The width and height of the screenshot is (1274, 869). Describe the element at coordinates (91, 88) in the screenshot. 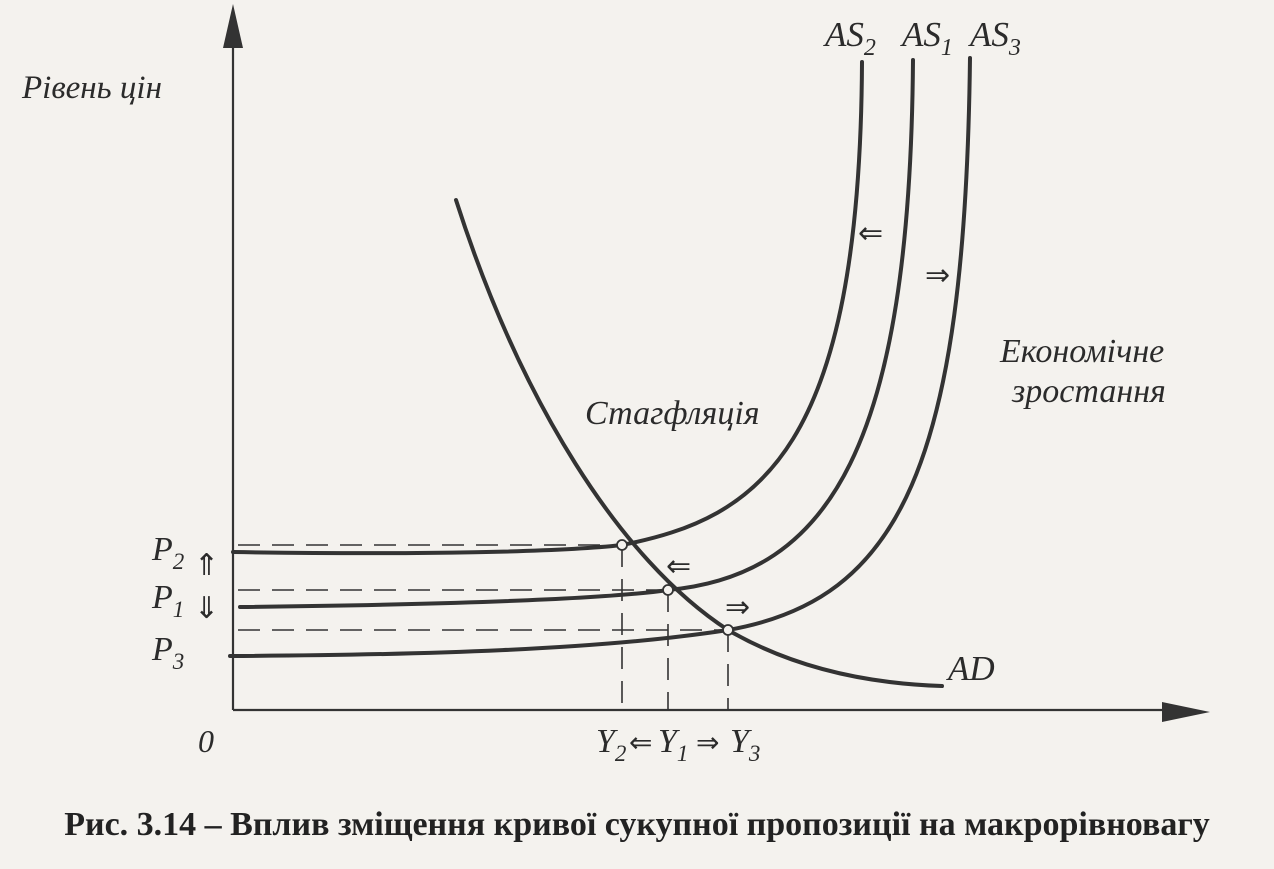

I see `y-axis-label: Рівень цін` at that location.